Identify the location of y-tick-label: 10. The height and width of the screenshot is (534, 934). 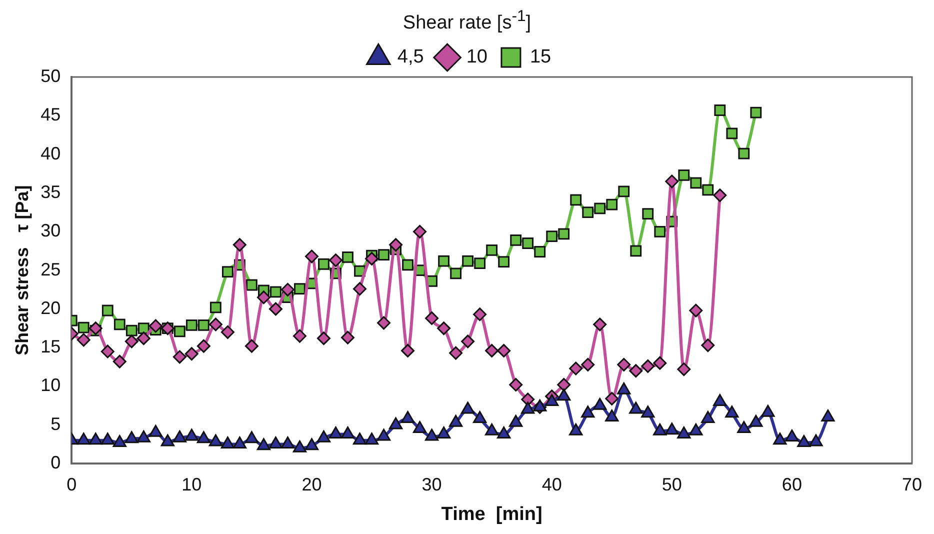
(50, 385).